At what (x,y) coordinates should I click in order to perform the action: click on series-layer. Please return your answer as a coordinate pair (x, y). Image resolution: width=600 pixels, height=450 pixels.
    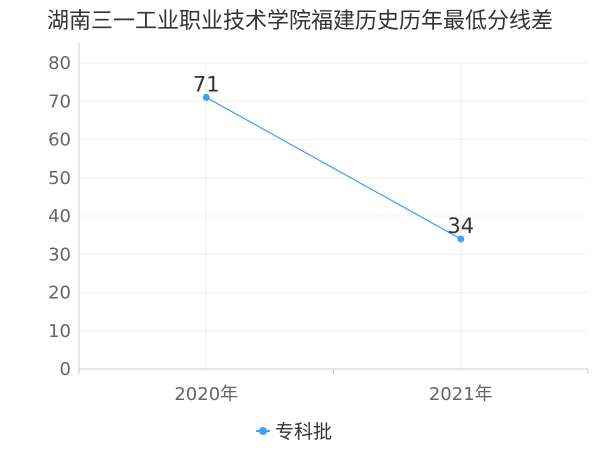
    Looking at the image, I should click on (333, 168).